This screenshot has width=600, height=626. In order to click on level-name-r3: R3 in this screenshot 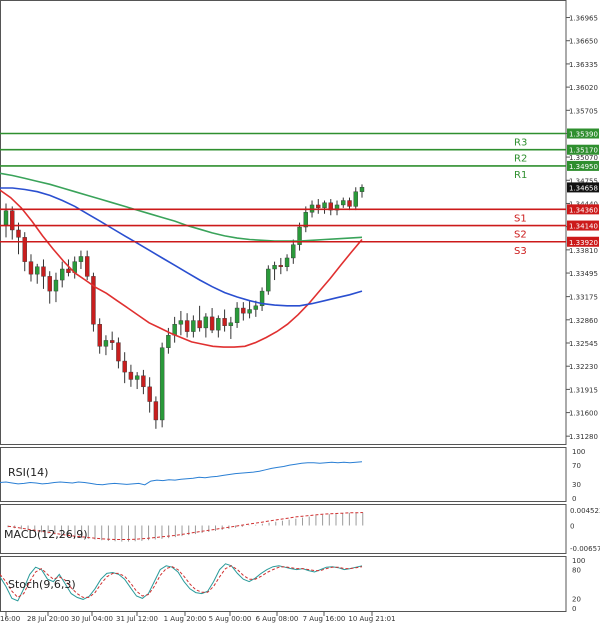, I will do `click(520, 143)`.